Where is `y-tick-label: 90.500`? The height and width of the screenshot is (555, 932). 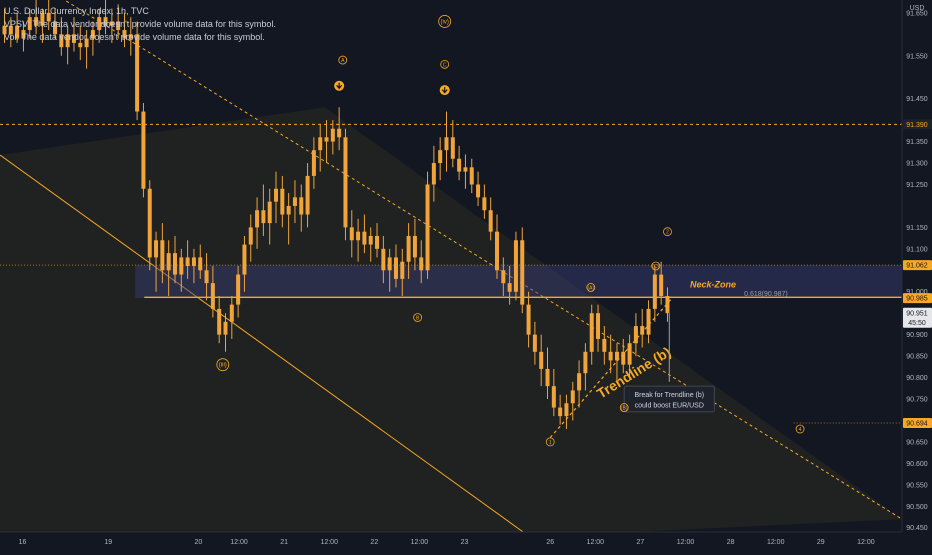 y-tick-label: 90.500 is located at coordinates (917, 507).